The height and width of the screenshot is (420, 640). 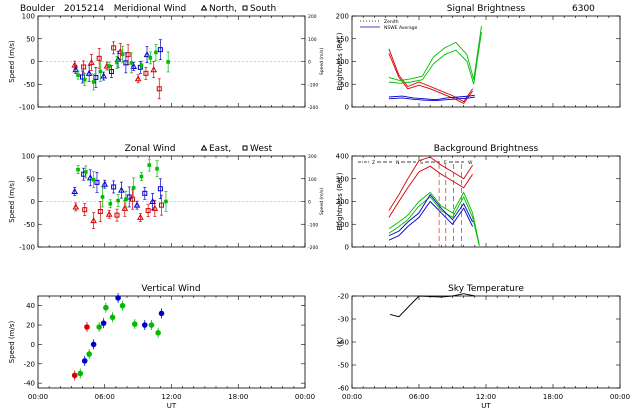 What do you see at coordinates (486, 149) in the screenshot?
I see `background-title: Background Brightness` at bounding box center [486, 149].